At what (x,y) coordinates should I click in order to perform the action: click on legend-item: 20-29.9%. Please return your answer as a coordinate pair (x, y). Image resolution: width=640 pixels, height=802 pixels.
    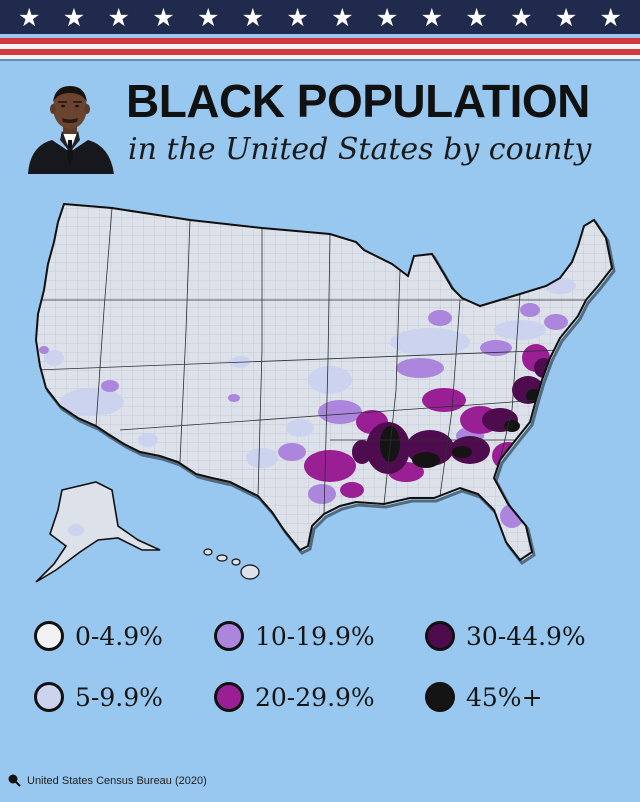
    Looking at the image, I should click on (294, 697).